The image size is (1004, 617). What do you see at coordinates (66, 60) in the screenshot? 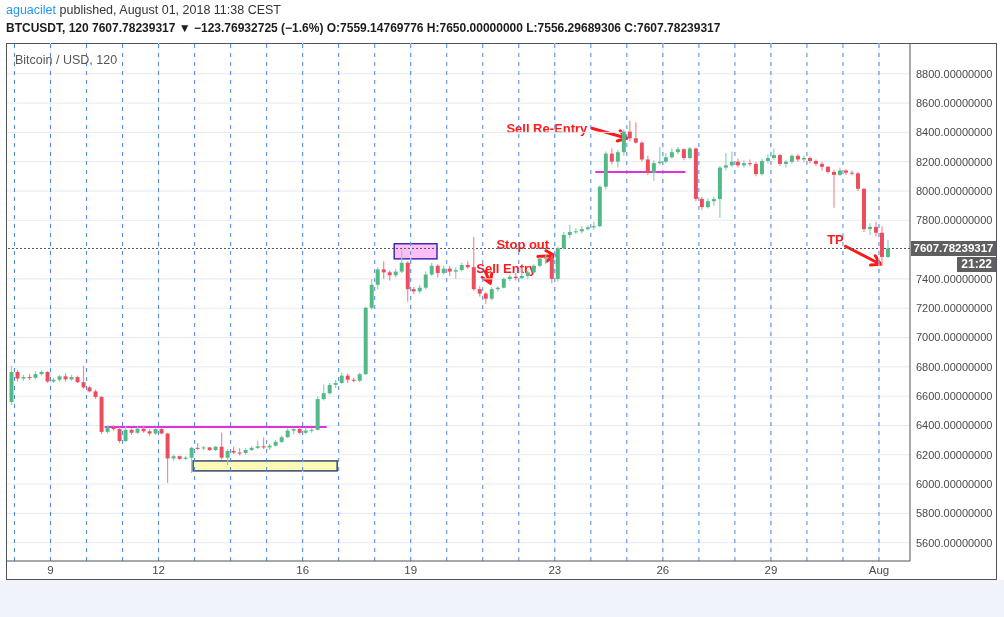
I see `text: Bitcoin / USD, 120` at bounding box center [66, 60].